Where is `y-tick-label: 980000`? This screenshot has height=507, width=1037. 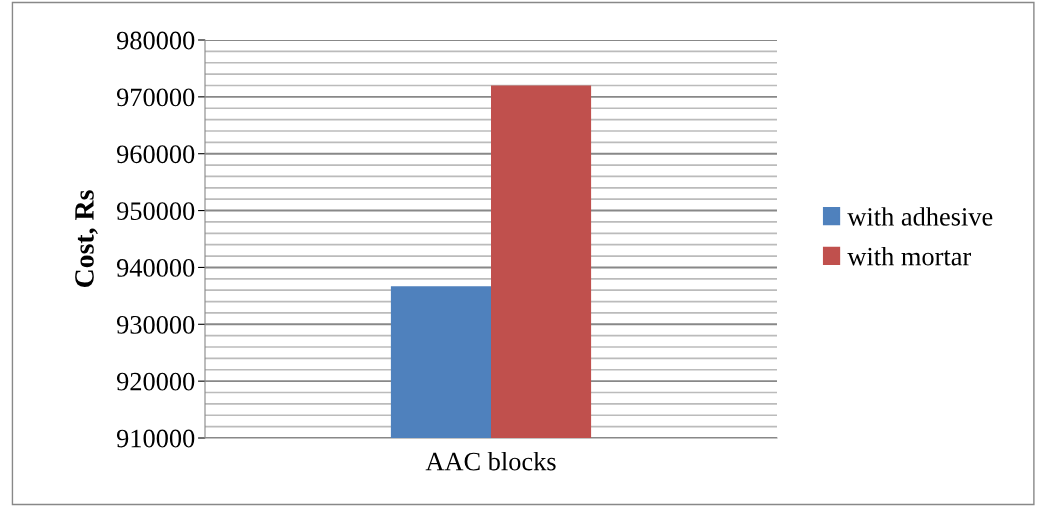 y-tick-label: 980000 is located at coordinates (155, 40).